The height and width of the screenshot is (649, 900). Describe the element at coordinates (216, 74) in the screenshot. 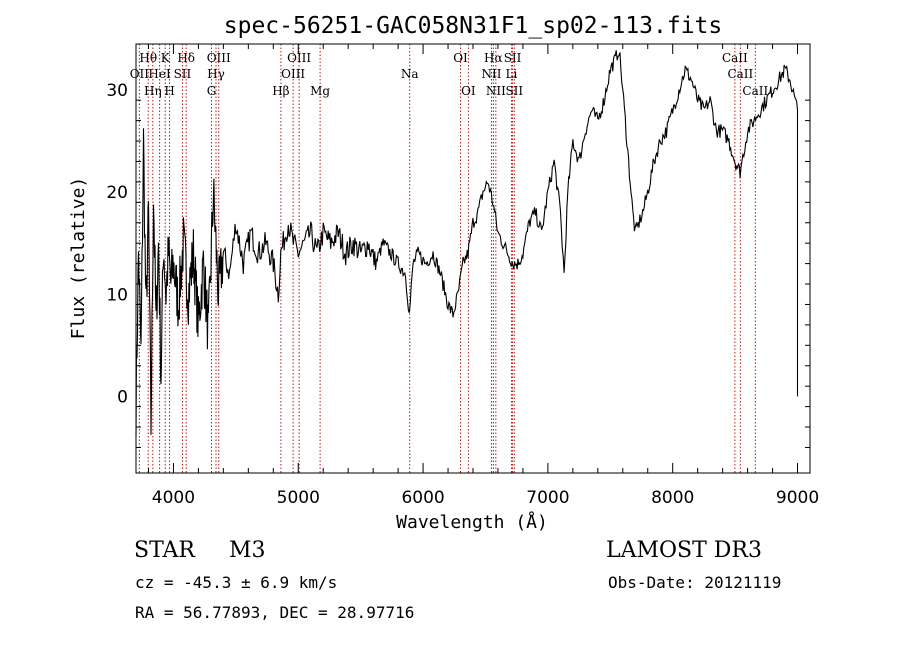

I see `line-label-H-gamma: Hγ` at that location.